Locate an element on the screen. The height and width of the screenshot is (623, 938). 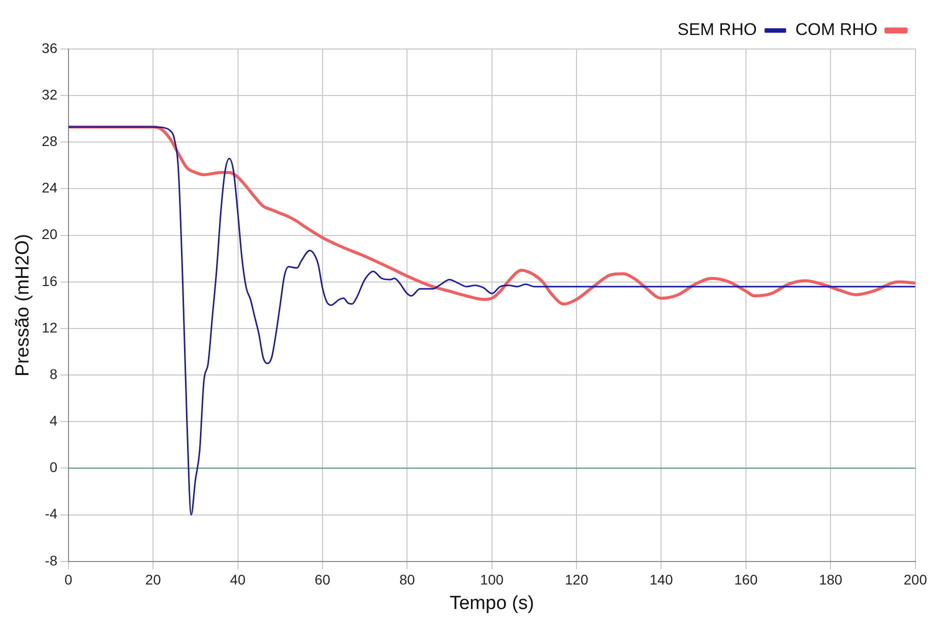
y-axis-title: Pressão (mH2O) is located at coordinates (23, 305).